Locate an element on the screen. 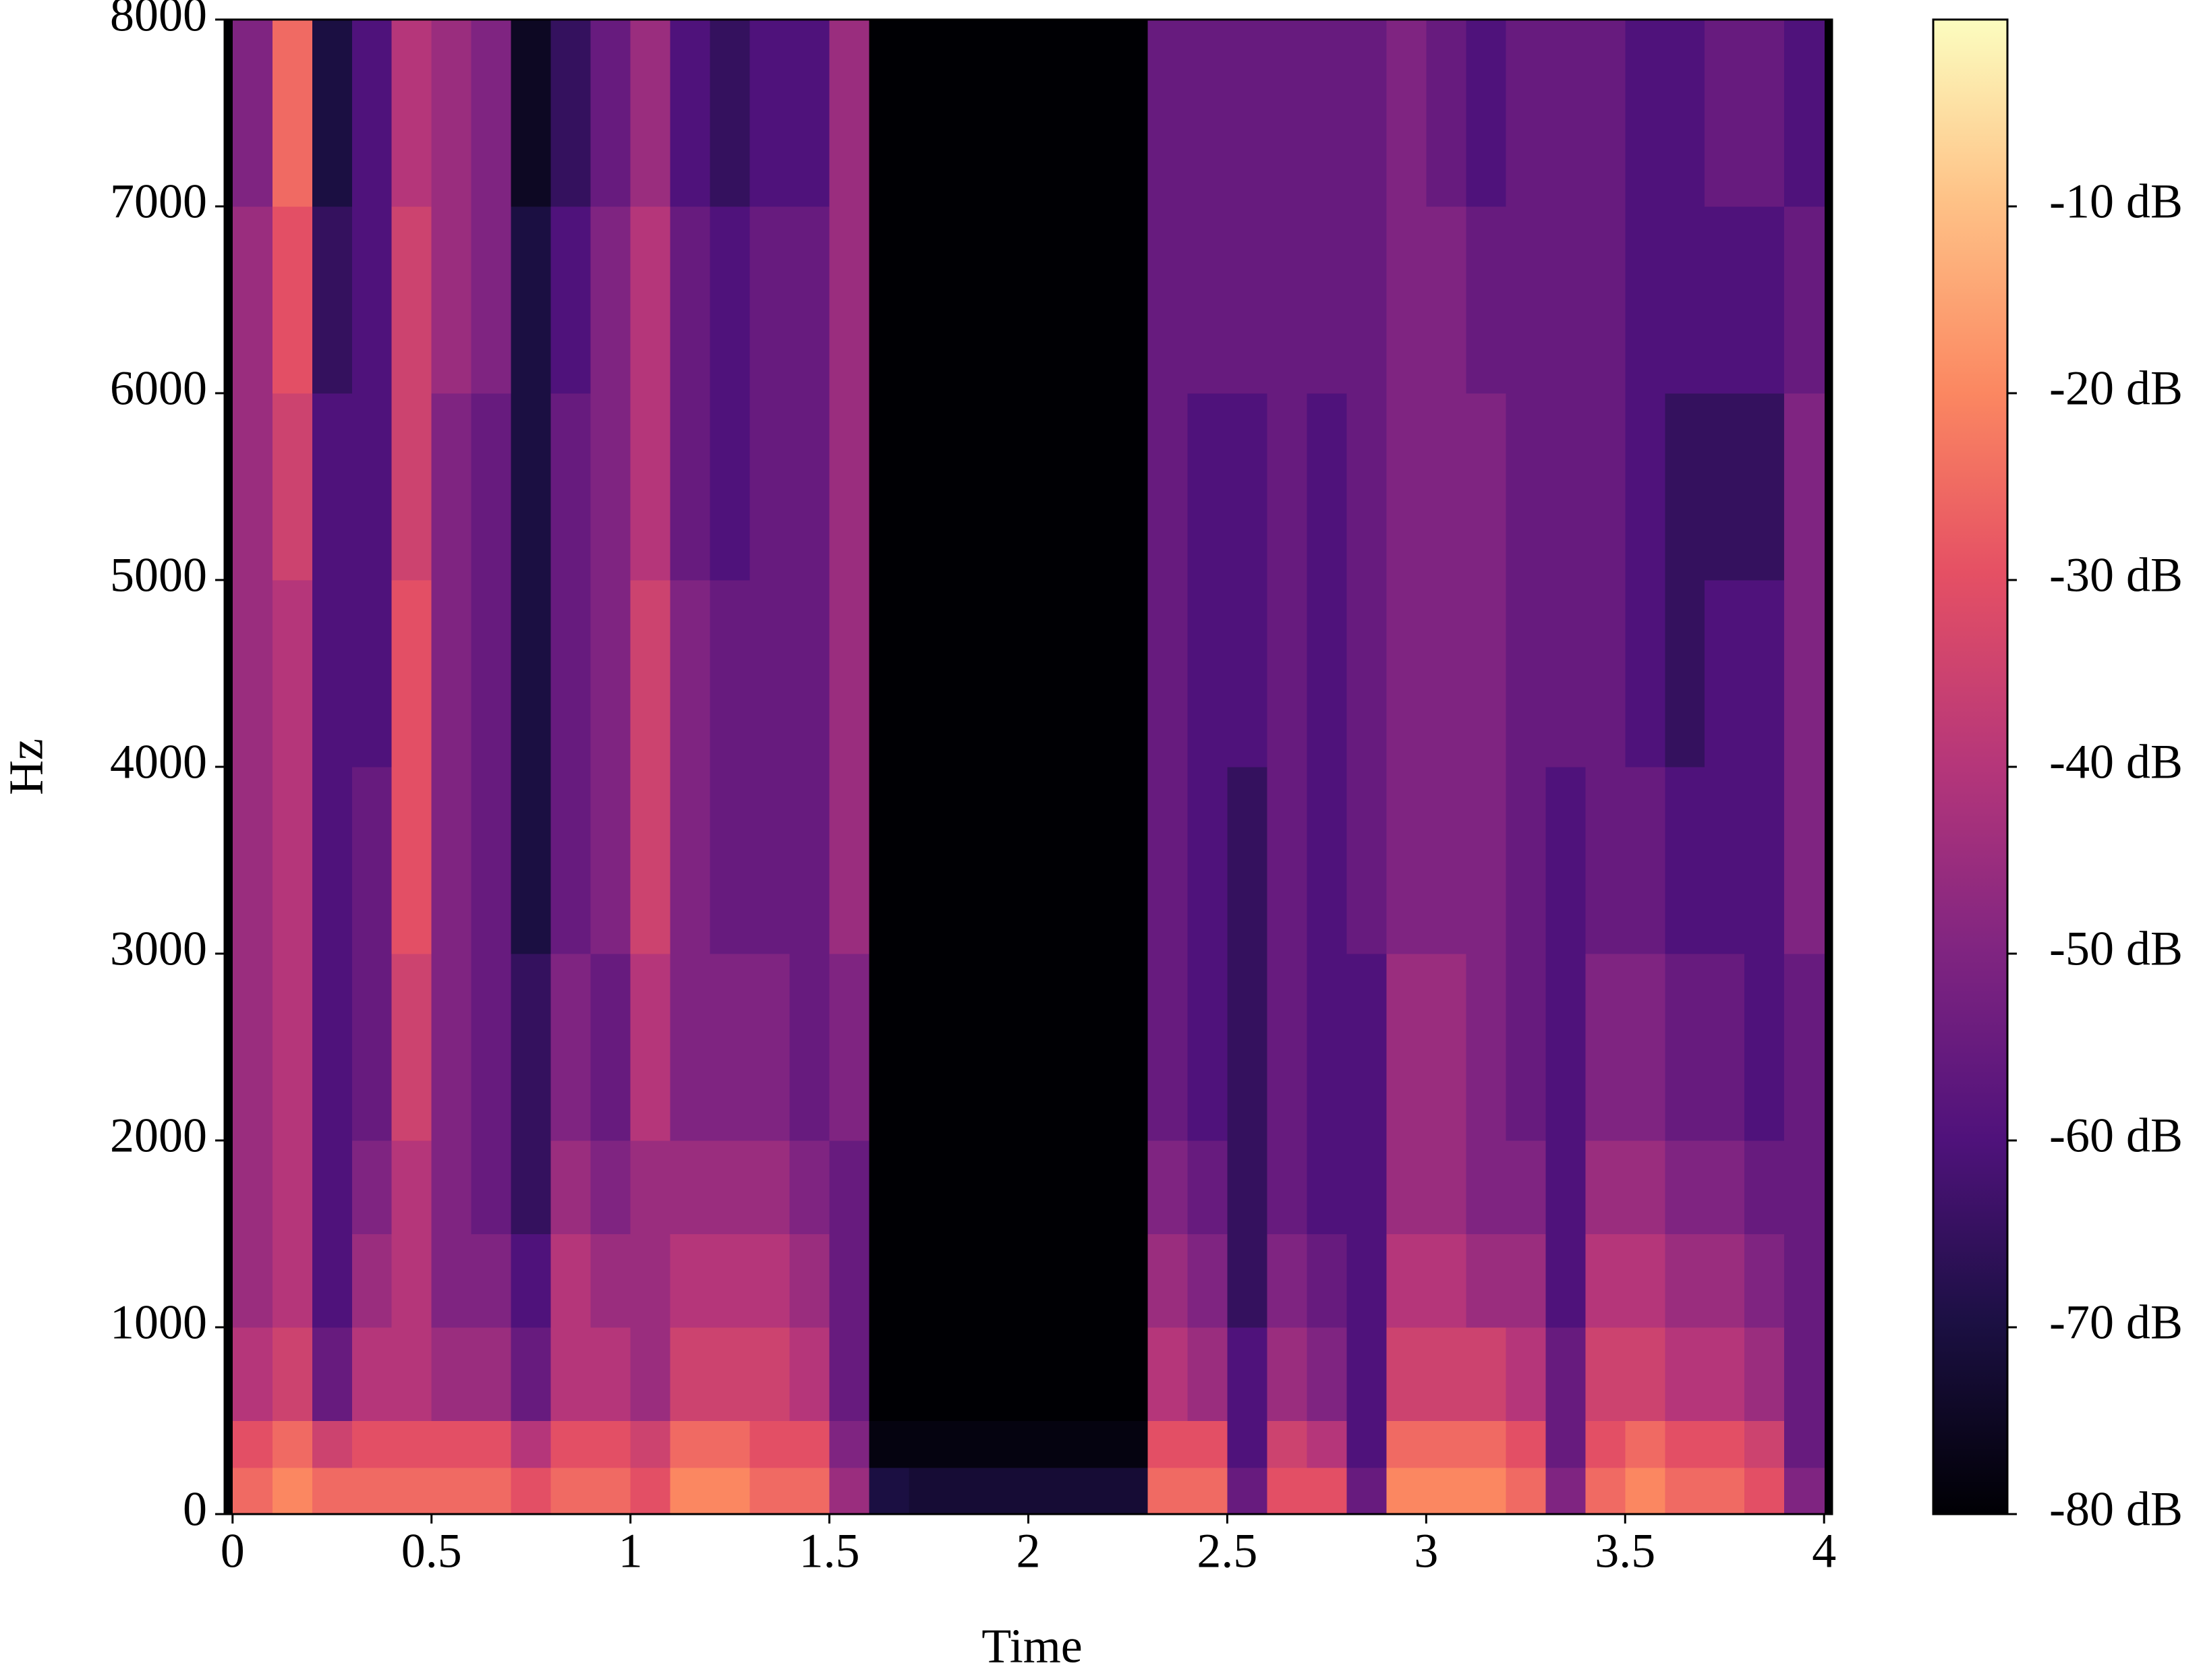 This screenshot has height=1680, width=2201. x-tick-label: 1 is located at coordinates (631, 1551).